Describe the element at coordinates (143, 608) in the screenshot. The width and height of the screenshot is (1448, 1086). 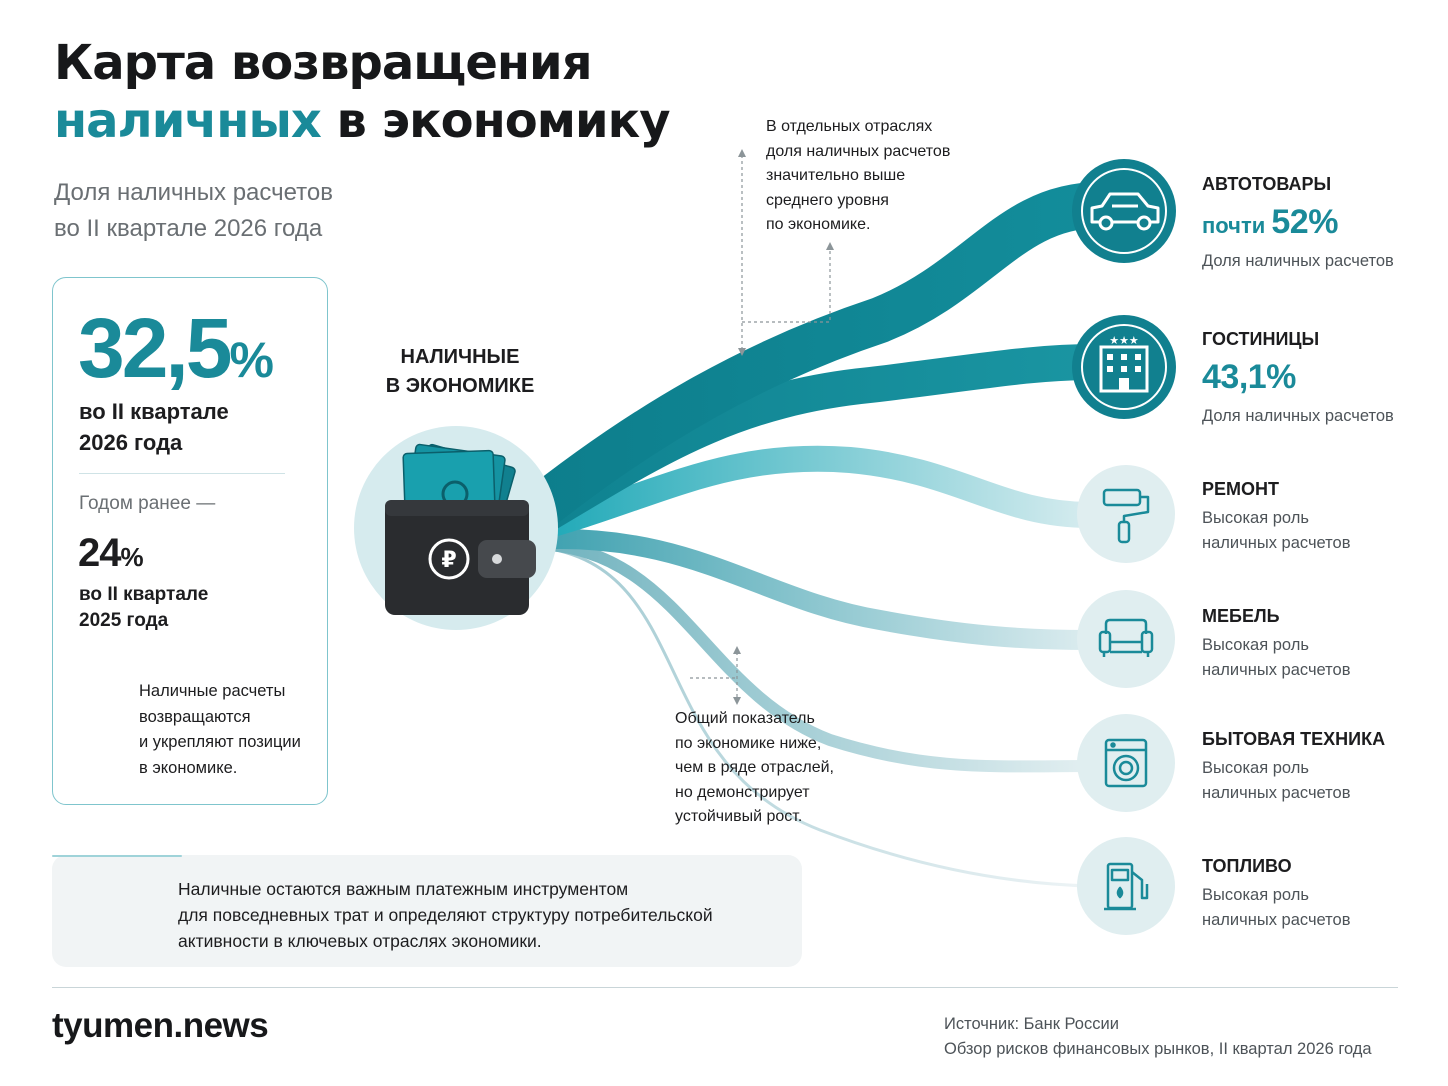
I see `previous-period: во II квартале 2025 года` at that location.